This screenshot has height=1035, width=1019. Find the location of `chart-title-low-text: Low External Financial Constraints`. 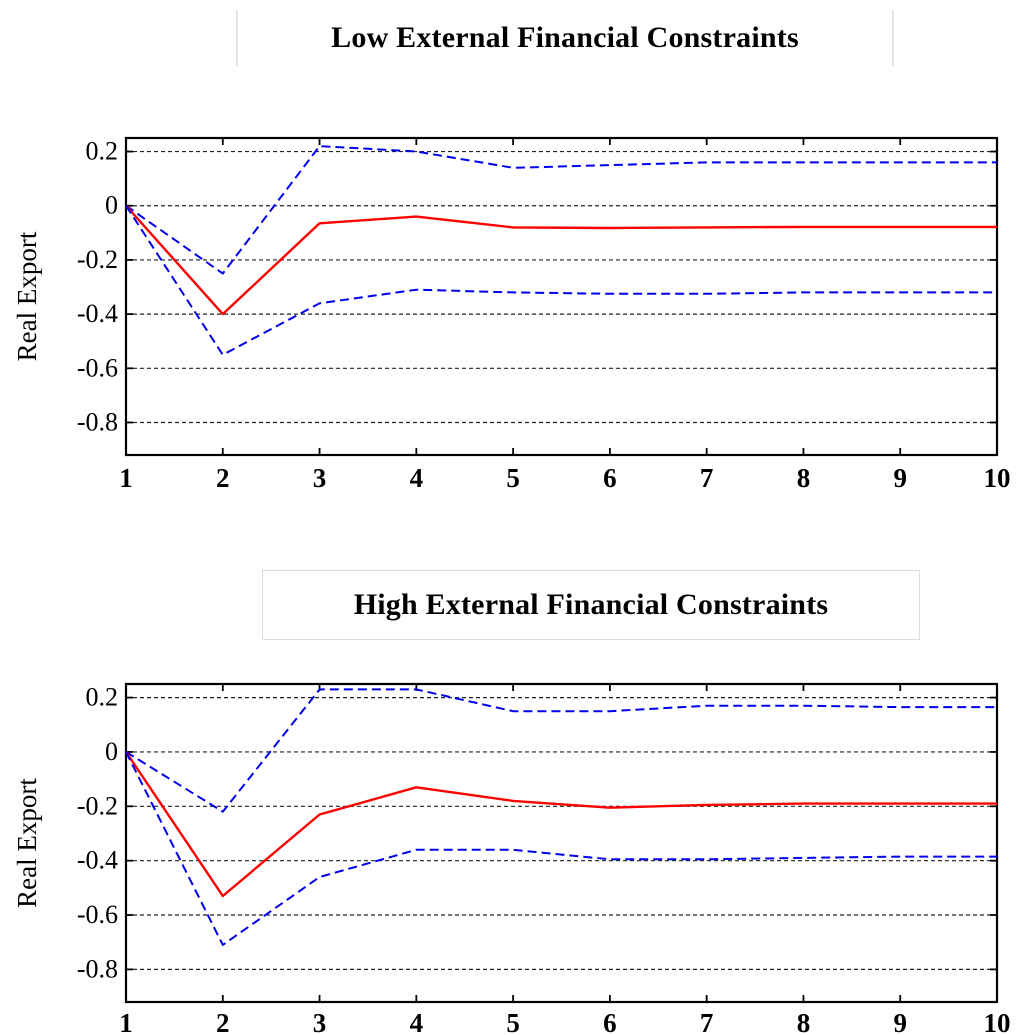

chart-title-low-text: Low External Financial Constraints is located at coordinates (565, 37).